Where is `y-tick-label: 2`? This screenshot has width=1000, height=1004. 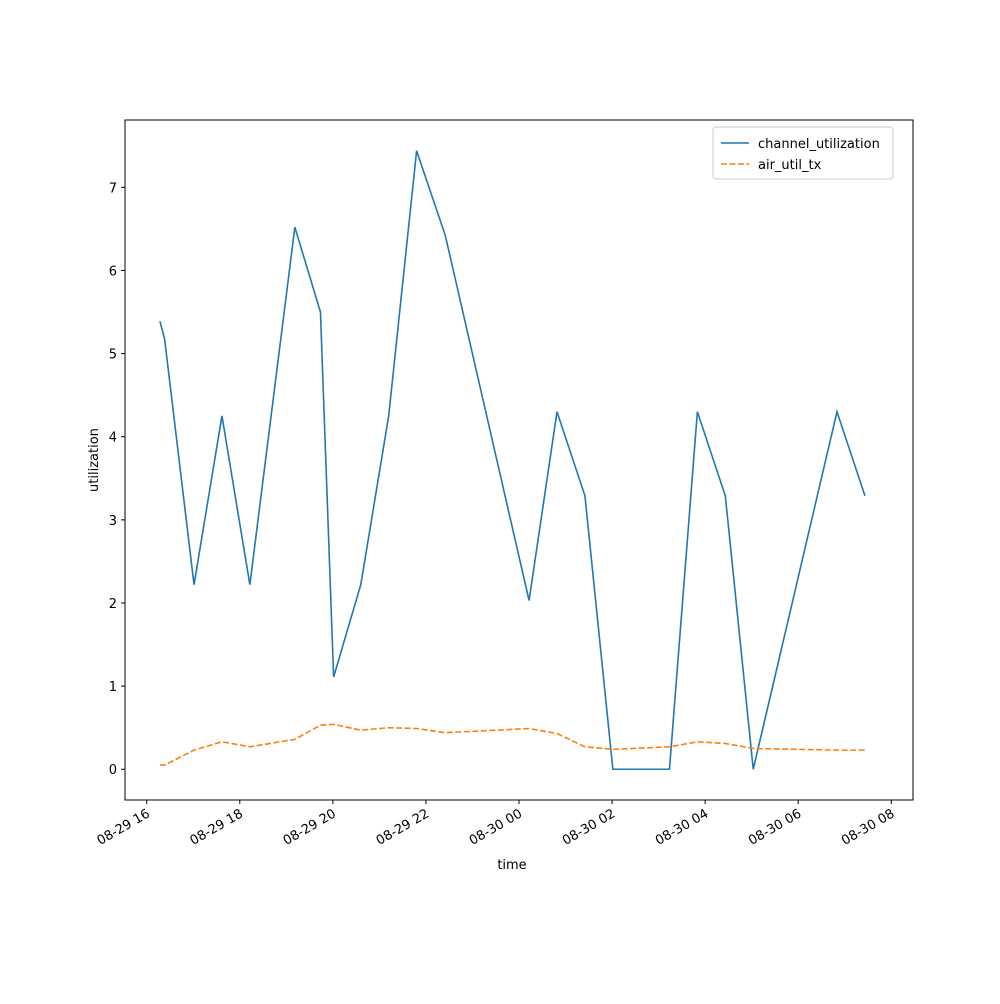 y-tick-label: 2 is located at coordinates (113, 604).